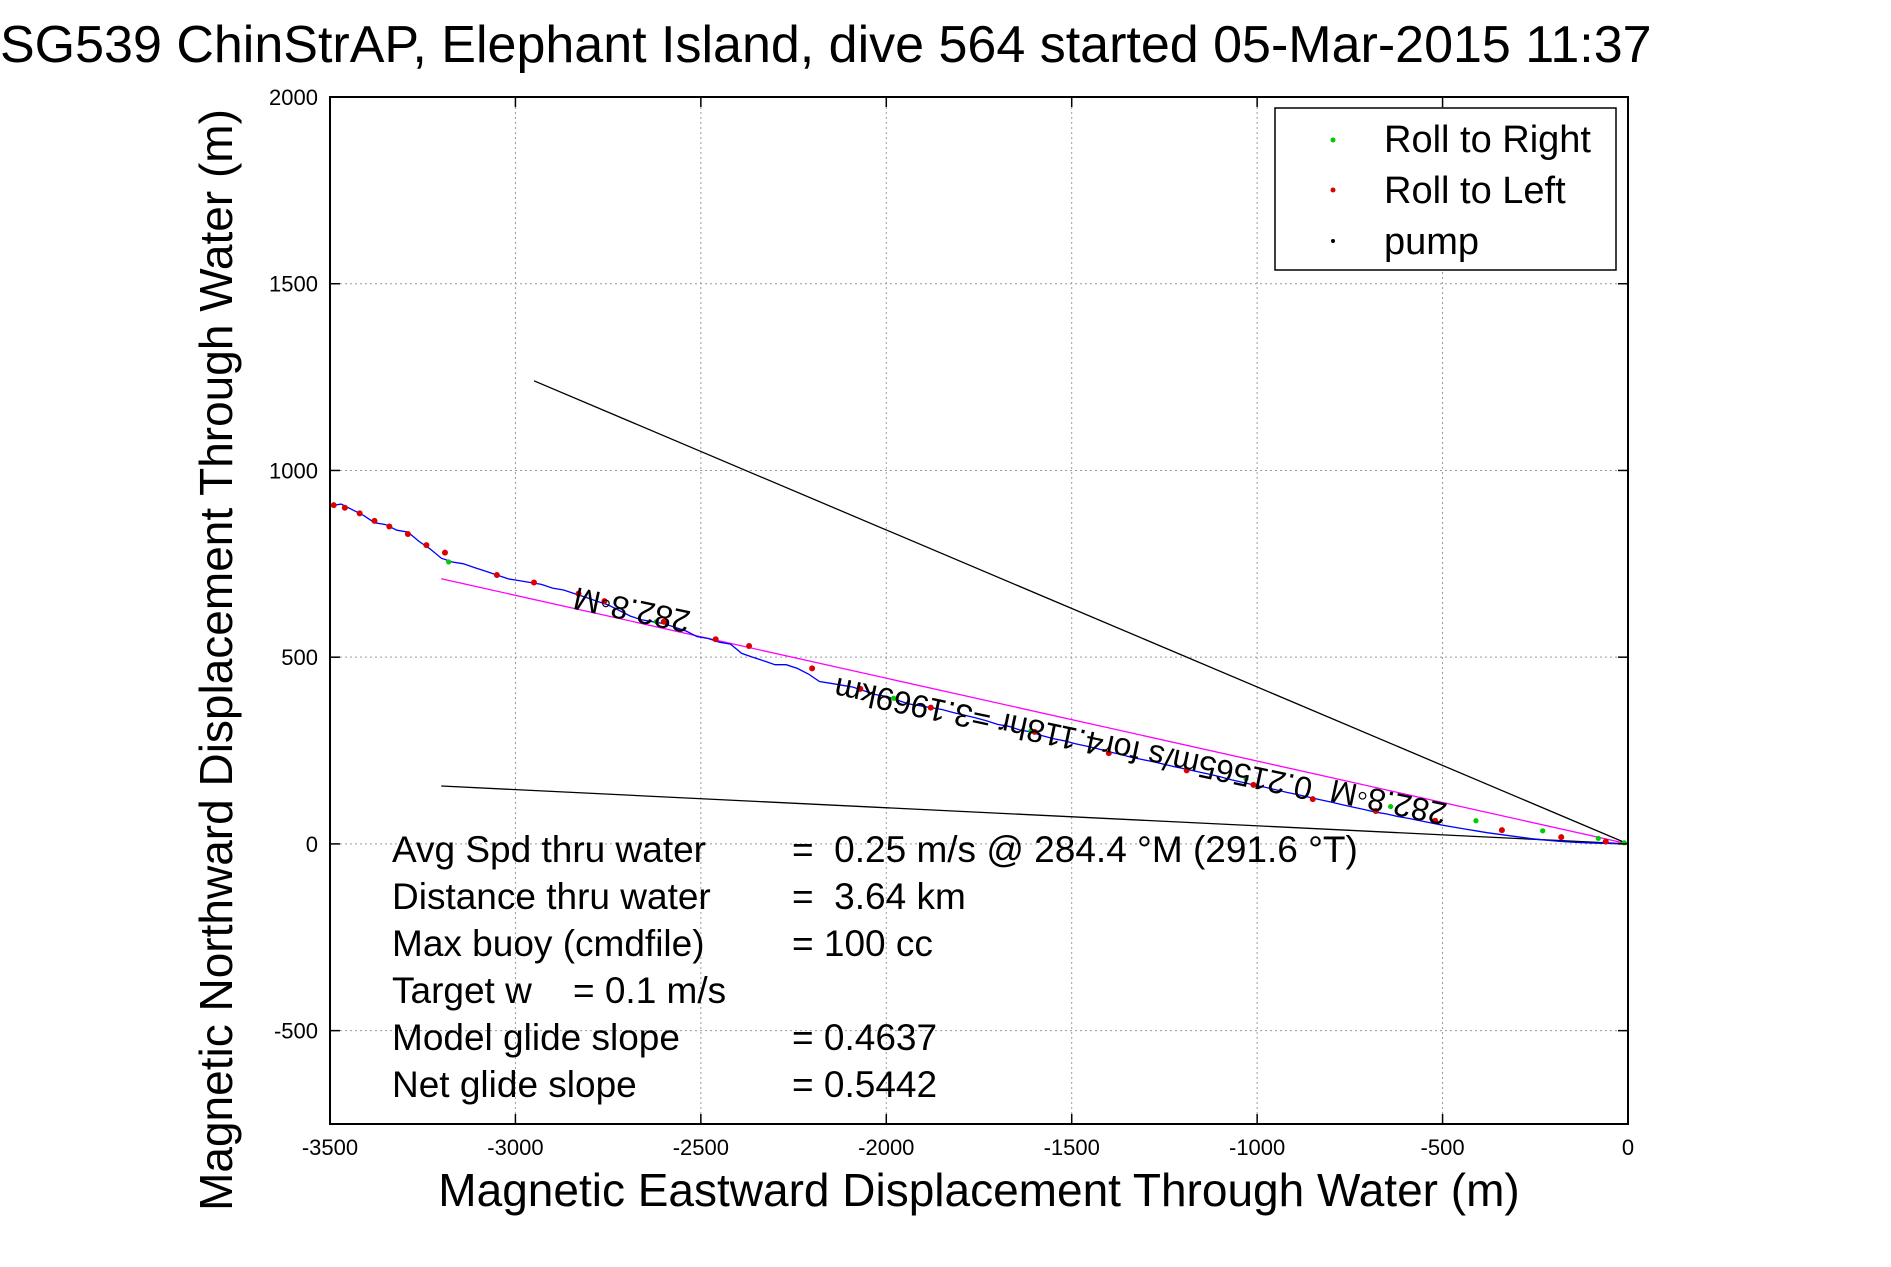 The width and height of the screenshot is (1891, 1267). I want to click on stat-row: Net glide slope = 0.5442, so click(664, 1084).